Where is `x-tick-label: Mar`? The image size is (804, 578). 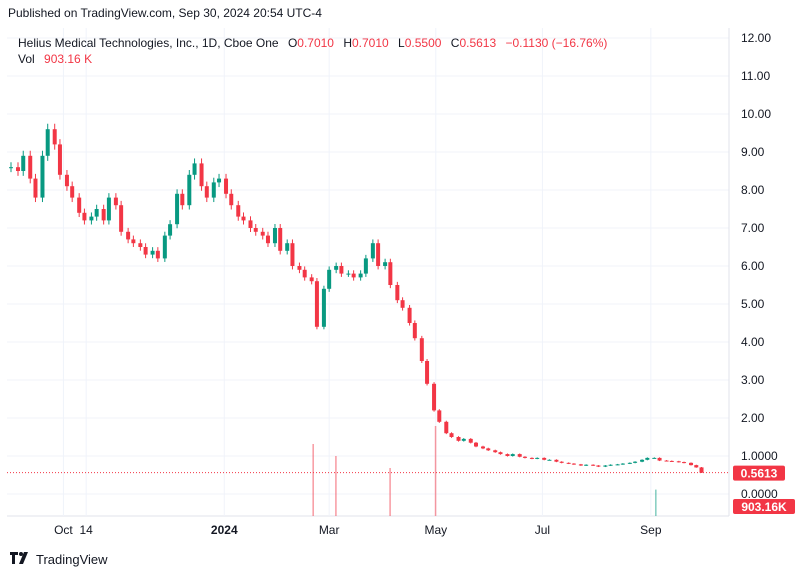
x-tick-label: Mar is located at coordinates (329, 530).